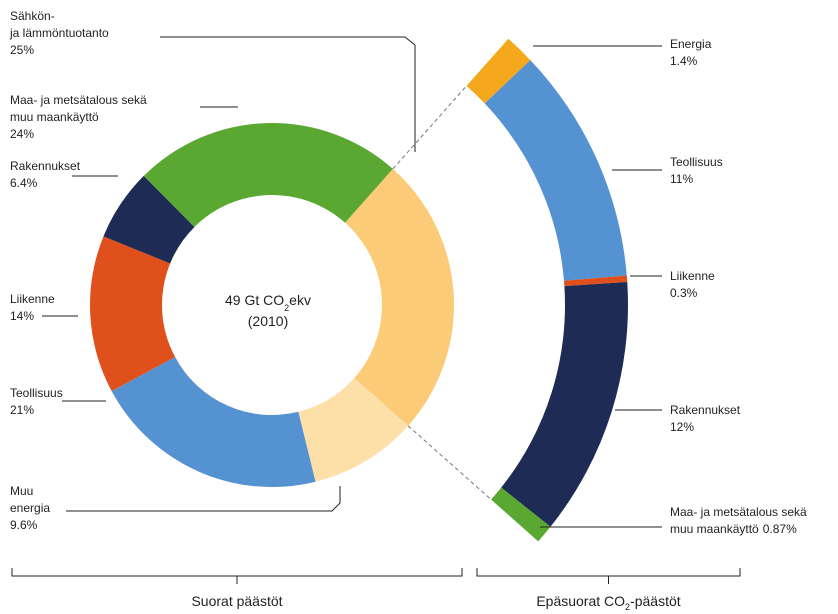 This screenshot has height=614, width=838. I want to click on center-sub: 2, so click(286, 308).